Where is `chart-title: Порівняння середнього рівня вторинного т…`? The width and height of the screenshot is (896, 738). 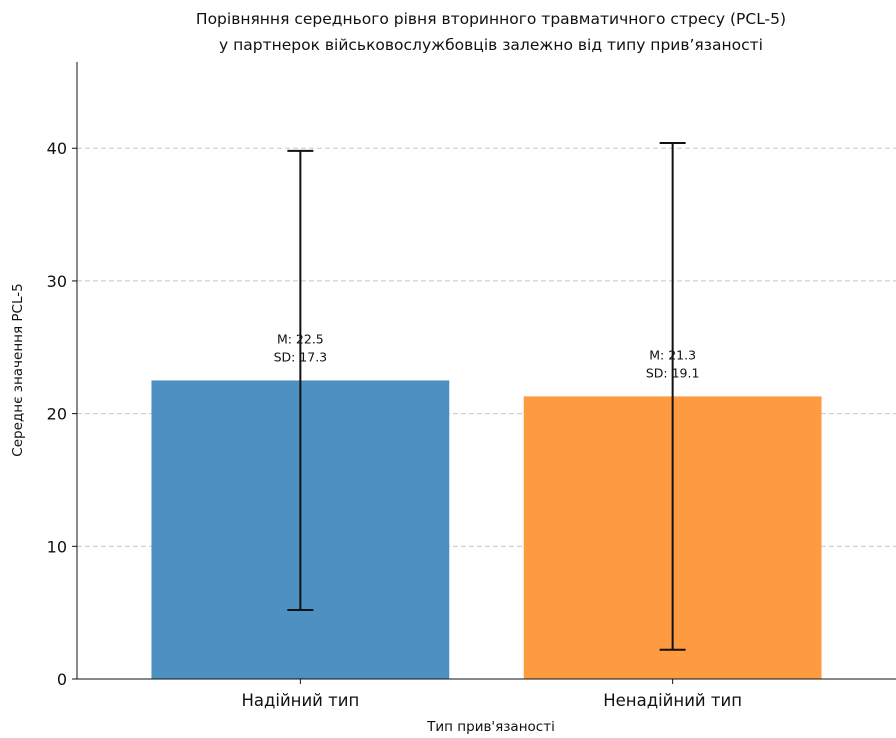
chart-title: Порівняння середнього рівня вторинного т… is located at coordinates (491, 32).